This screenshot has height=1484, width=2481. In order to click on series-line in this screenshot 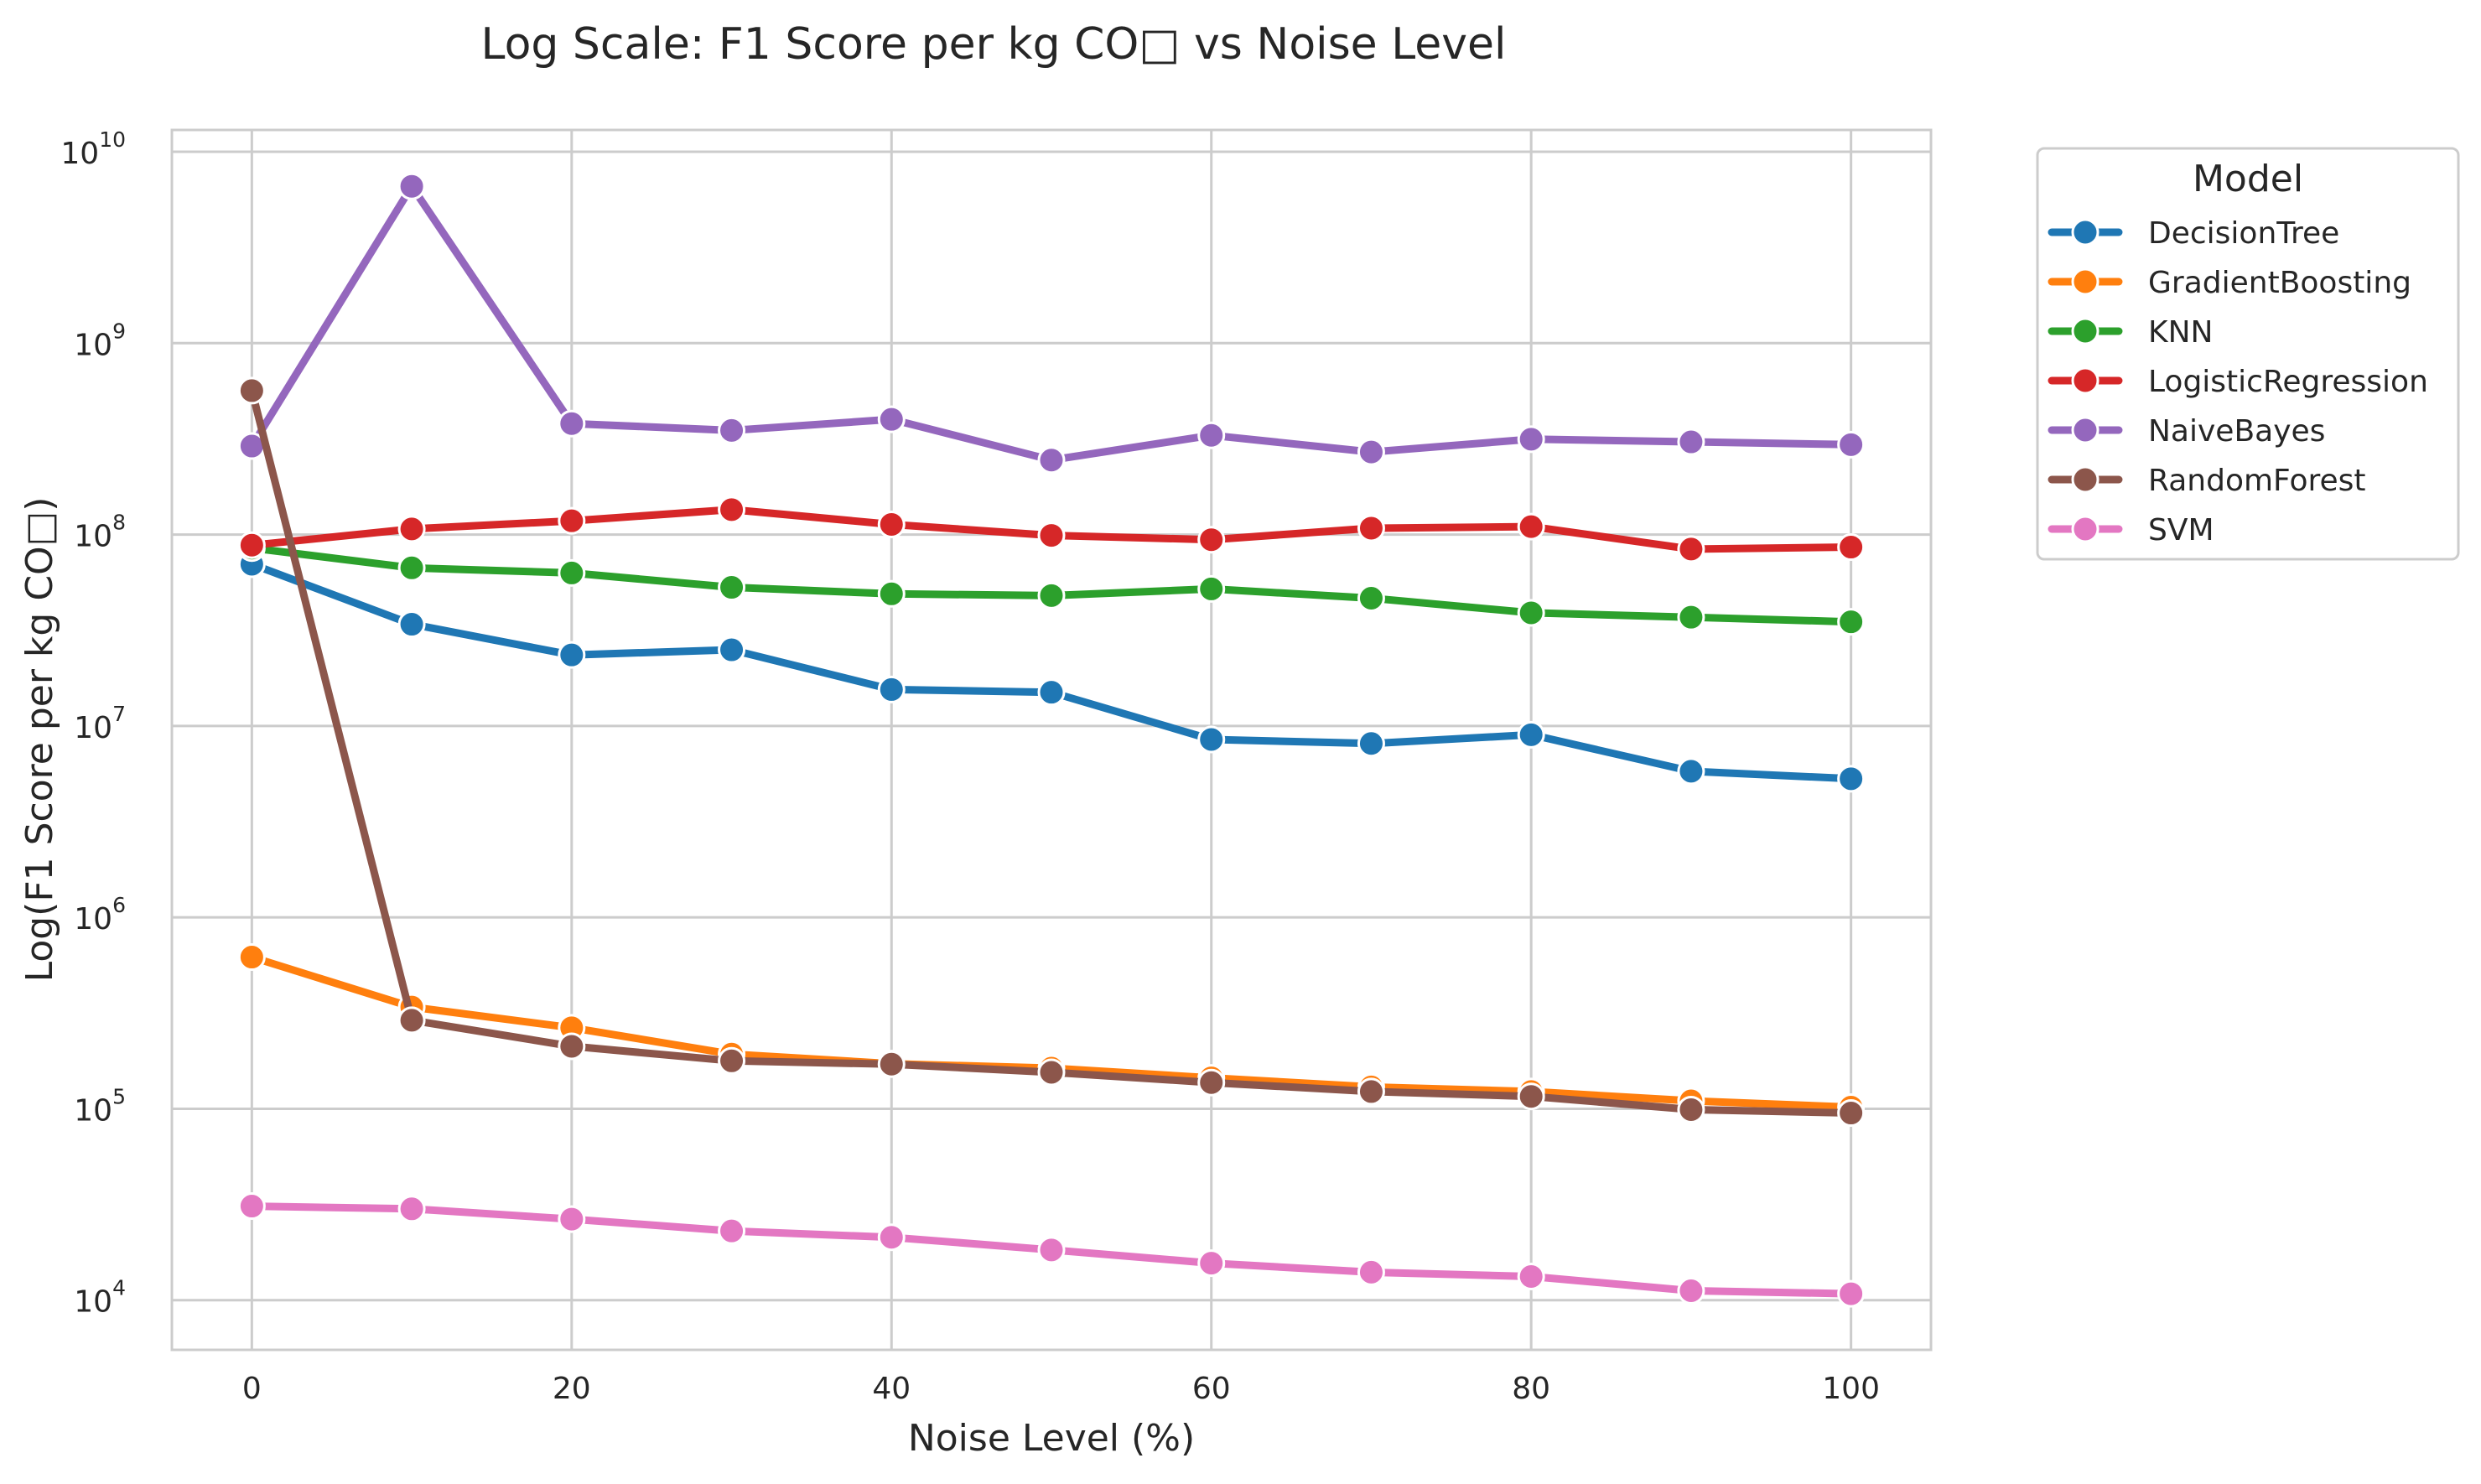, I will do `click(1051, 323)`.